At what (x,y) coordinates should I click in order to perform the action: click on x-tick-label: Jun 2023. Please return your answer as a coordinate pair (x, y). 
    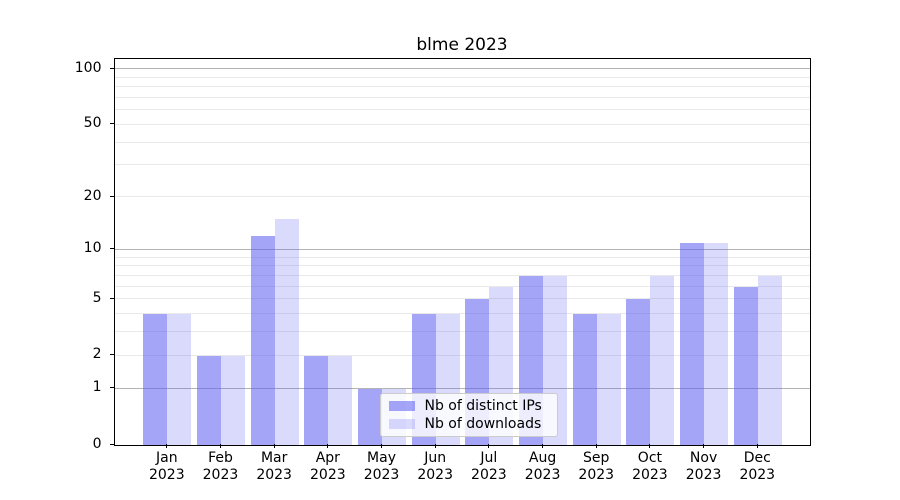
    Looking at the image, I should click on (435, 466).